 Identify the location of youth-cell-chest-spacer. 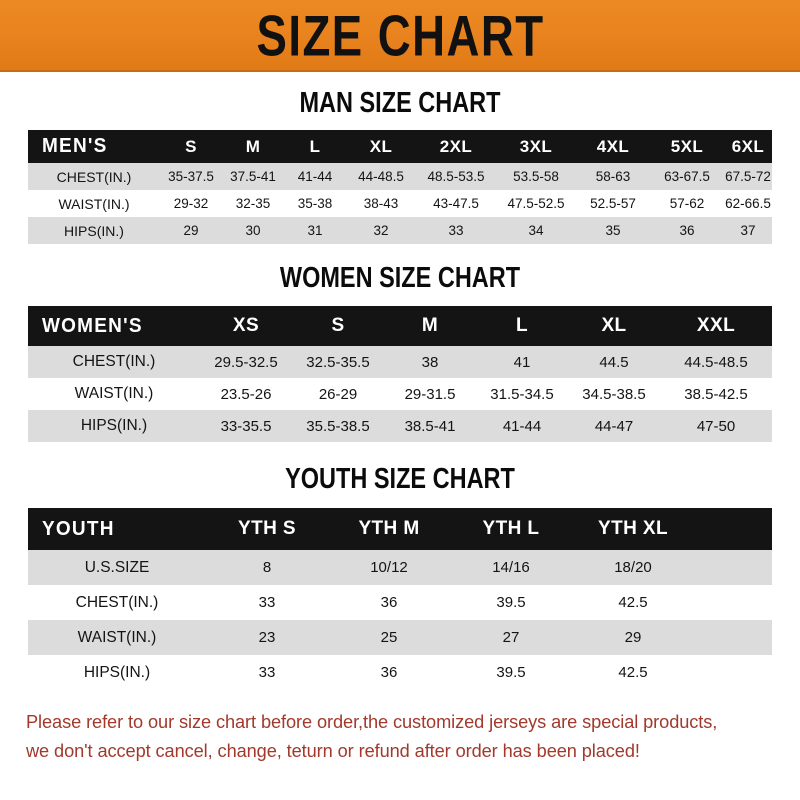
(733, 602).